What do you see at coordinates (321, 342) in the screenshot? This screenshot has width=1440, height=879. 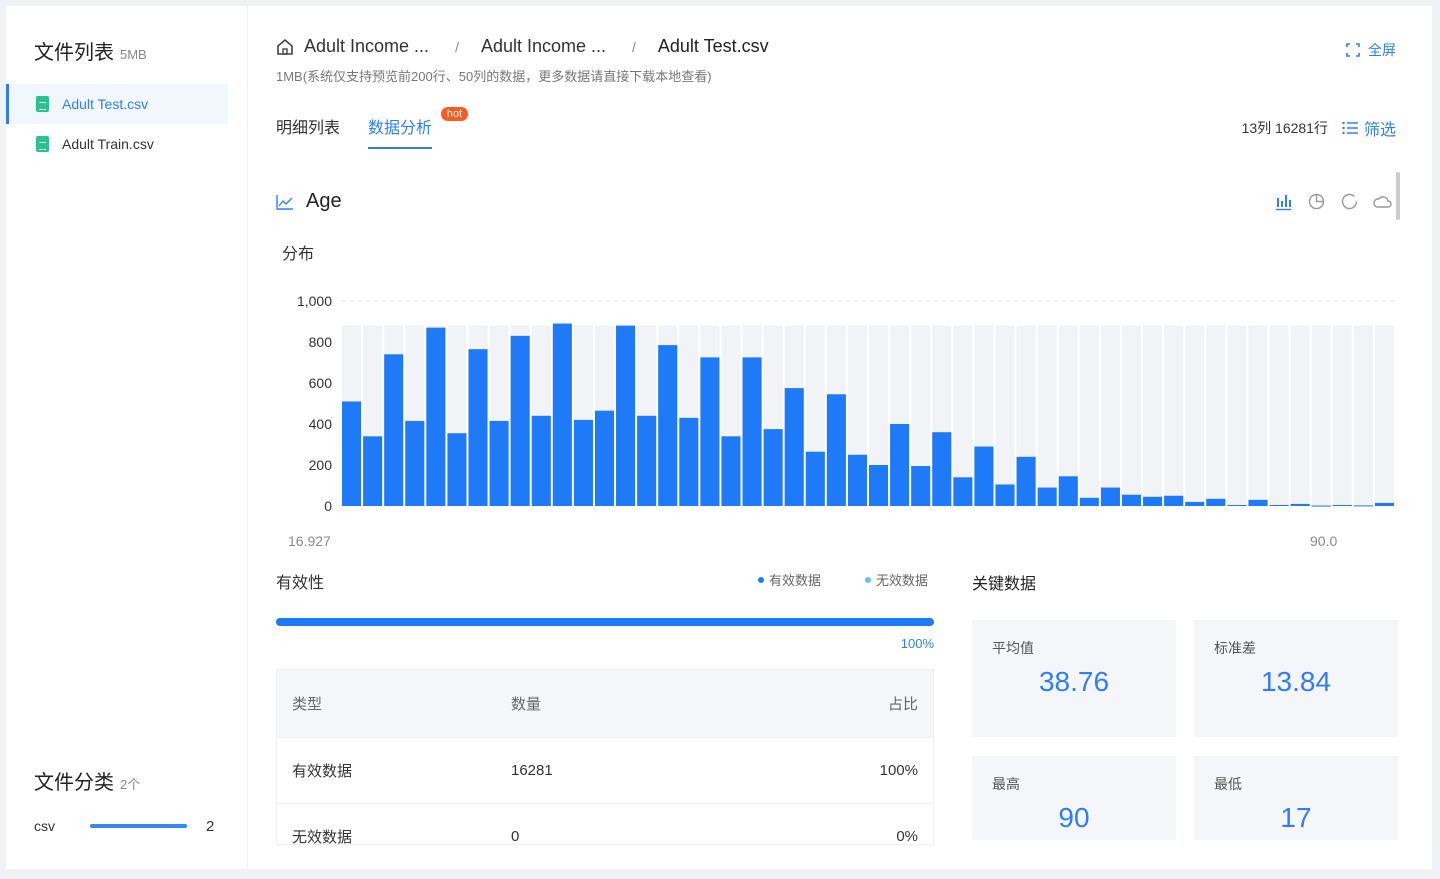 I see `y-tick-label: 800` at bounding box center [321, 342].